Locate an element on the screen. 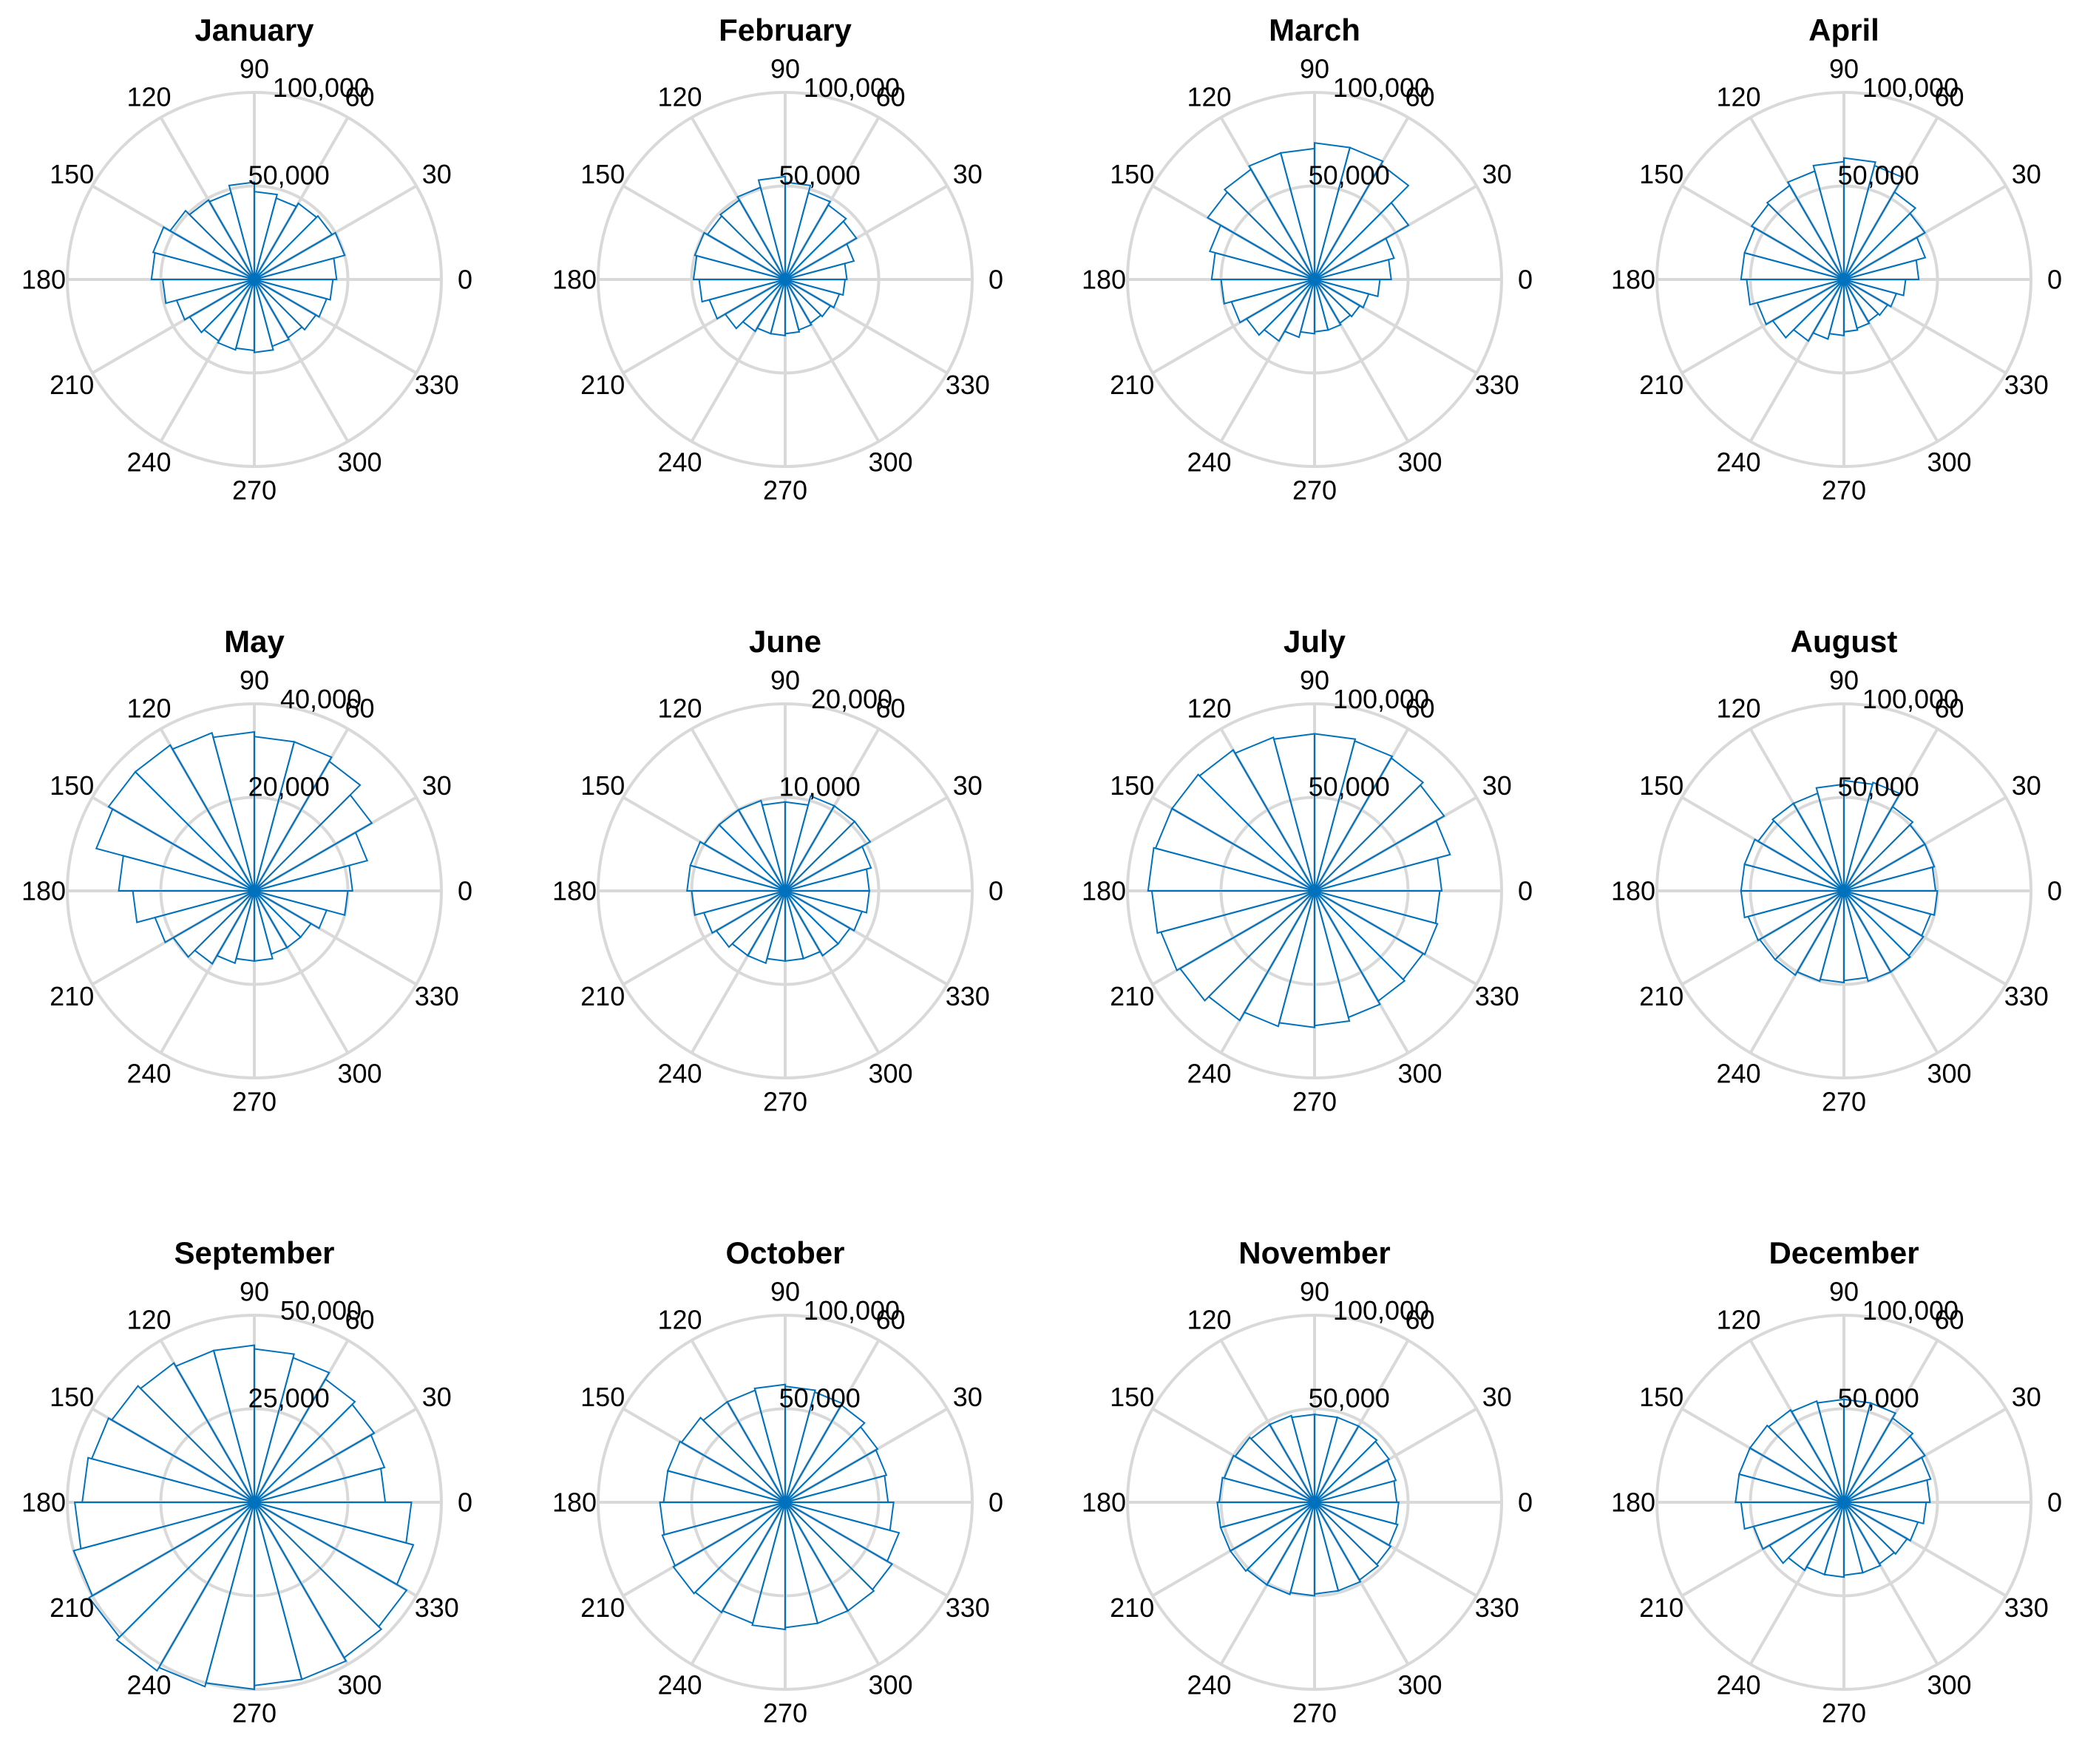 The height and width of the screenshot is (1764, 2082). radial-tick-label: 10,000 is located at coordinates (820, 787).